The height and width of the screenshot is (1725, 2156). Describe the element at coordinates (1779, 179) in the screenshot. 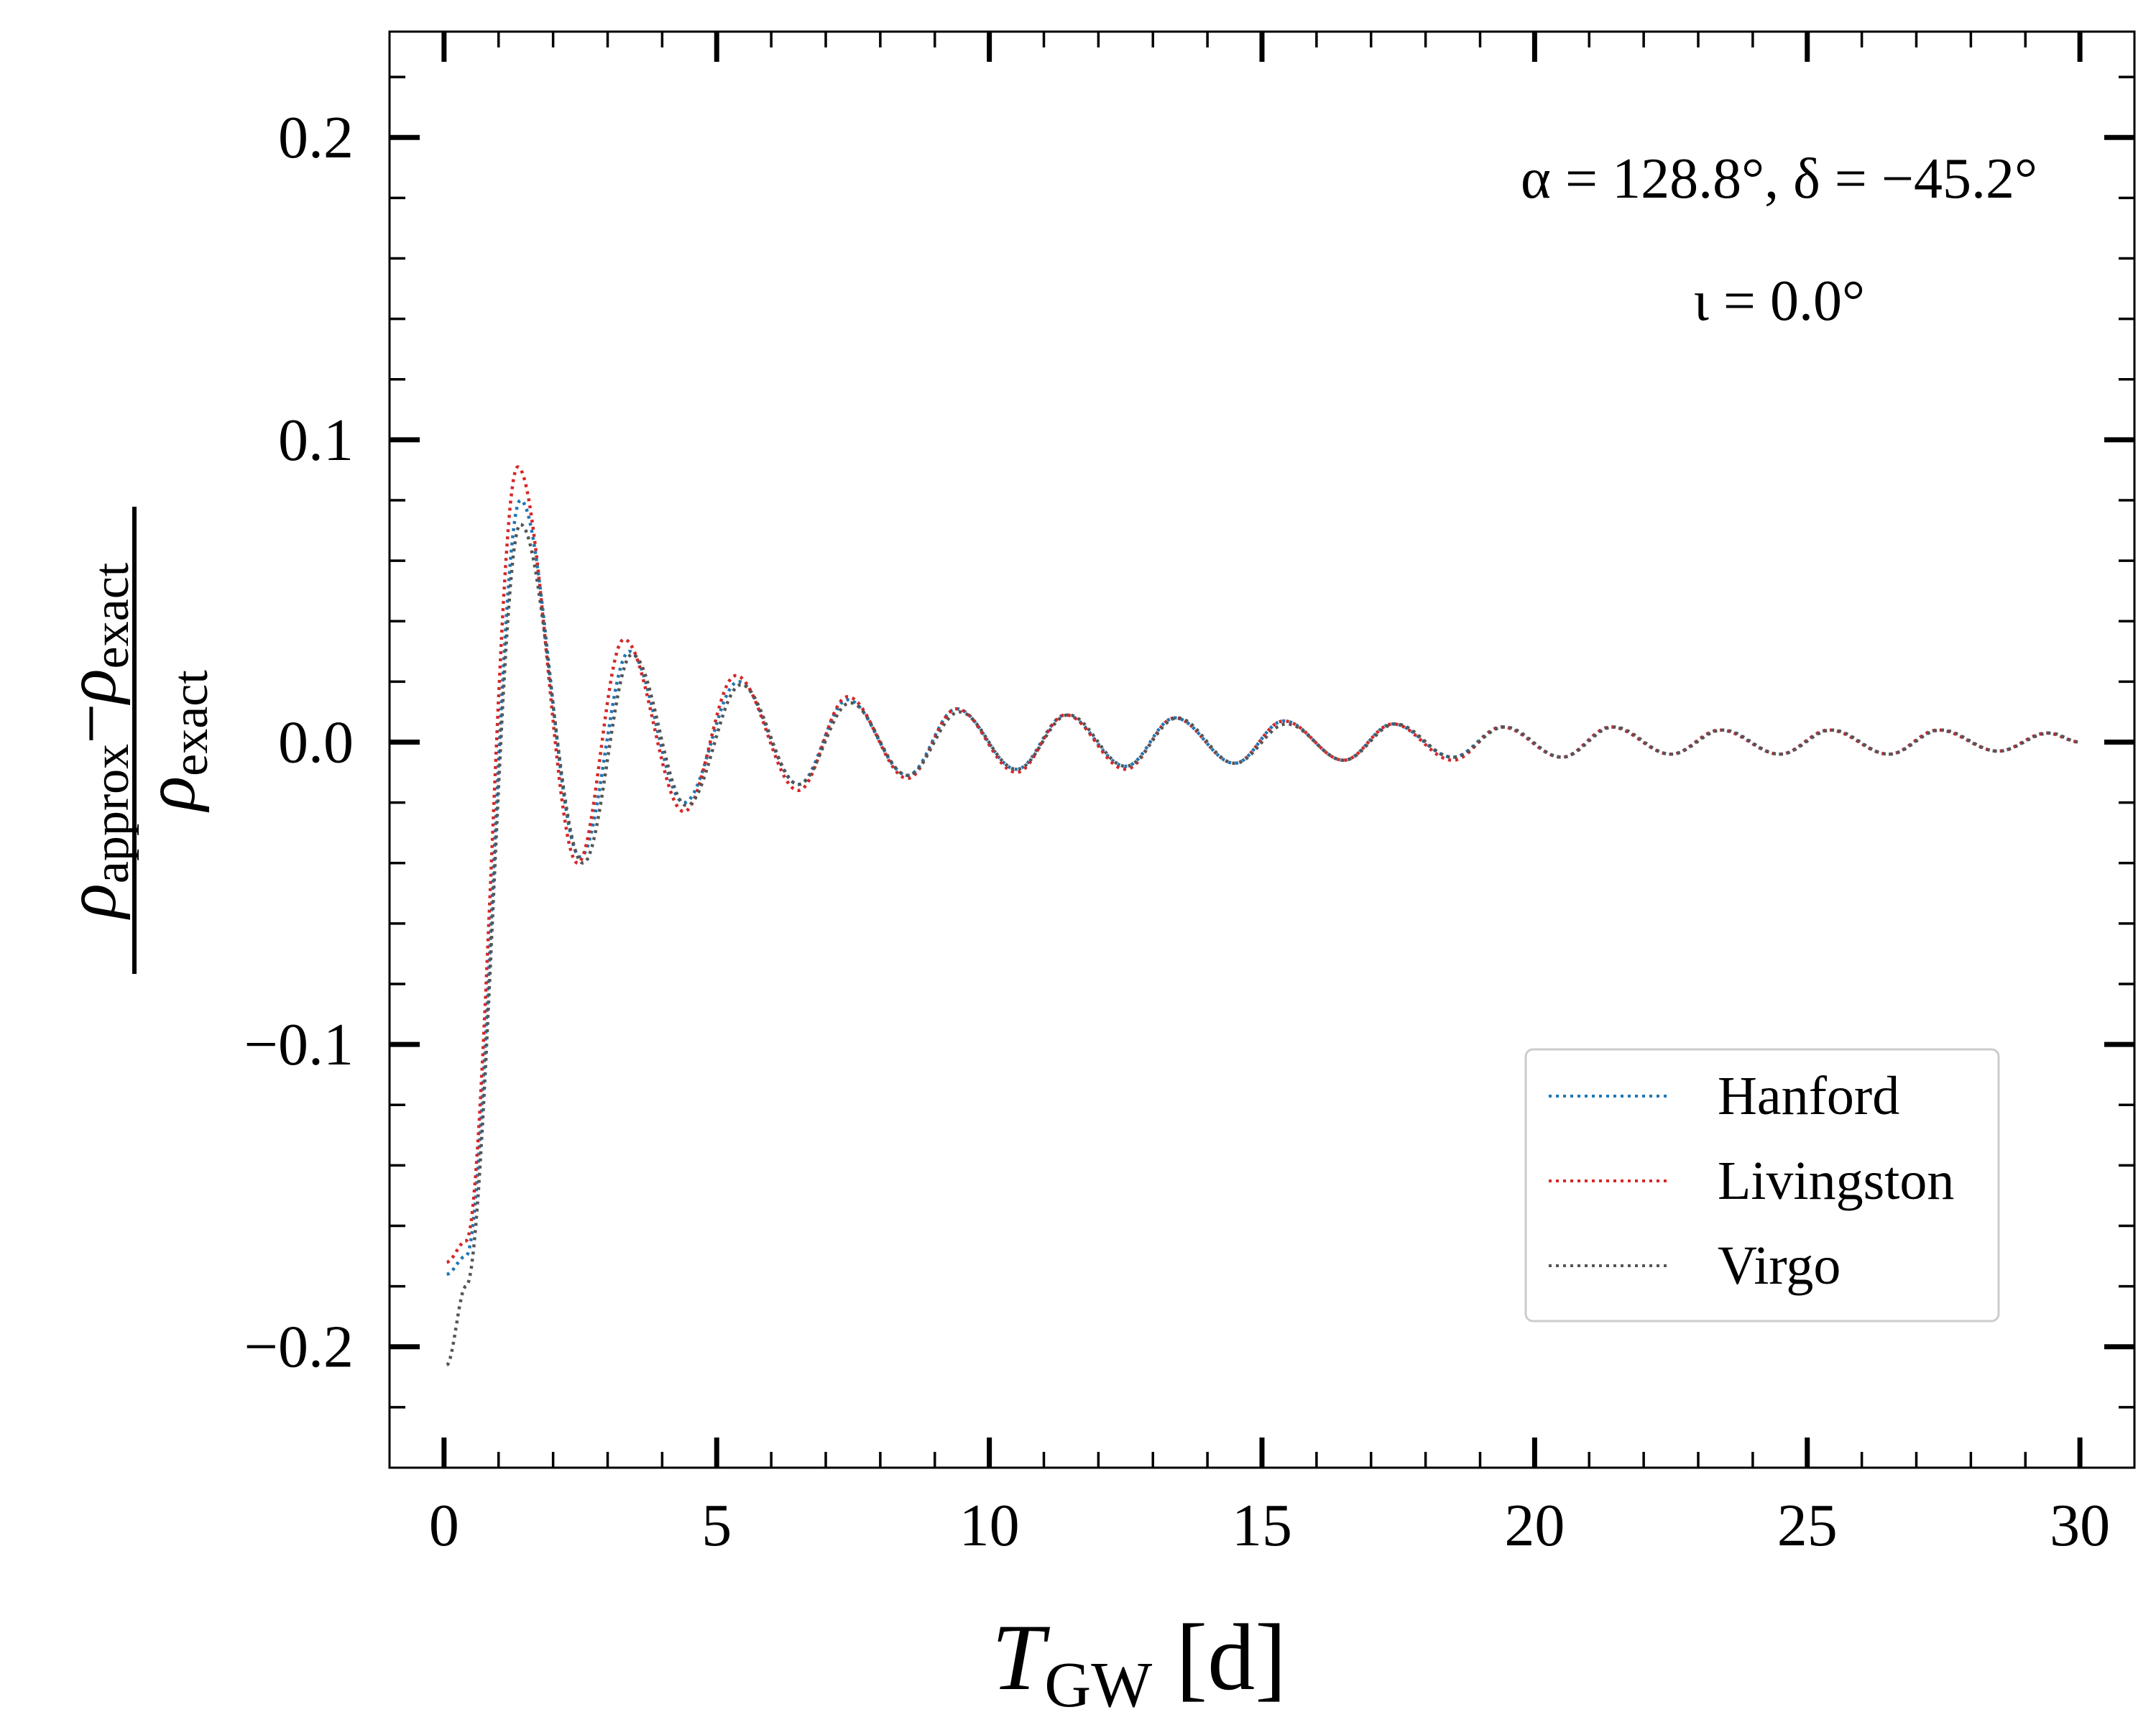

I see `annotation-sky-position: α = 128.8°, δ = −45.2°` at that location.